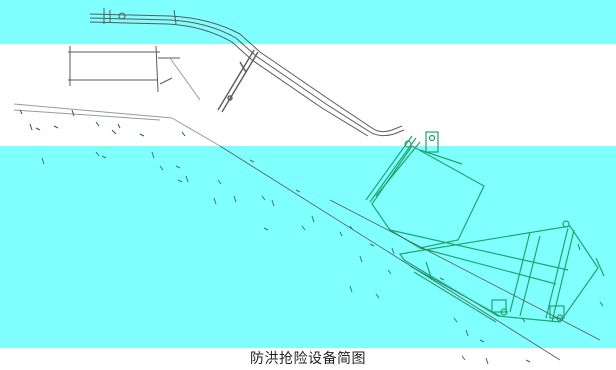  What do you see at coordinates (102, 123) in the screenshot?
I see `hatch-marks-top` at bounding box center [102, 123].